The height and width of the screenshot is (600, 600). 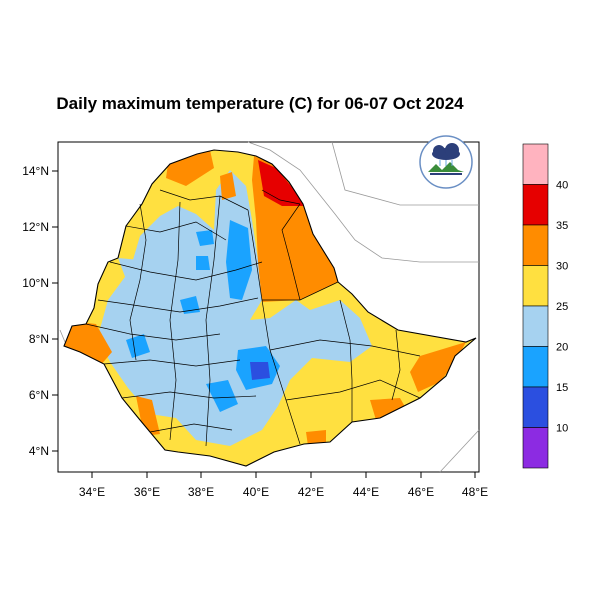 I want to click on colorbar-label: 10, so click(x=562, y=429).